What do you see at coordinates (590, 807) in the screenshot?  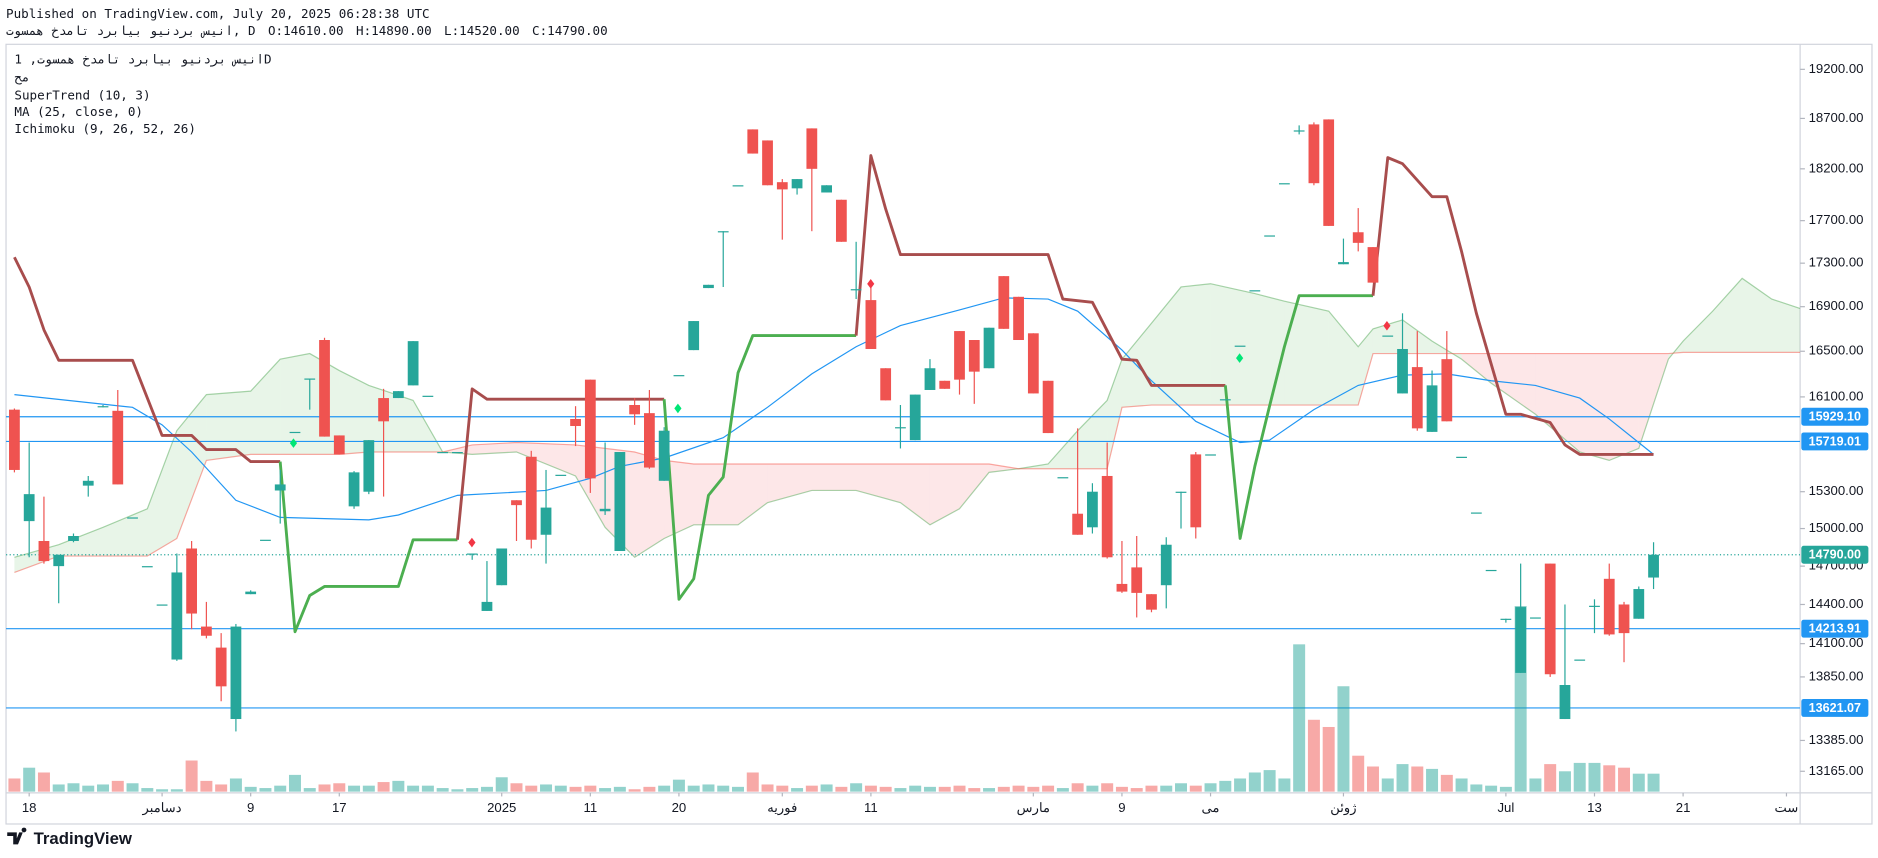 I see `x-tick-label: 11` at bounding box center [590, 807].